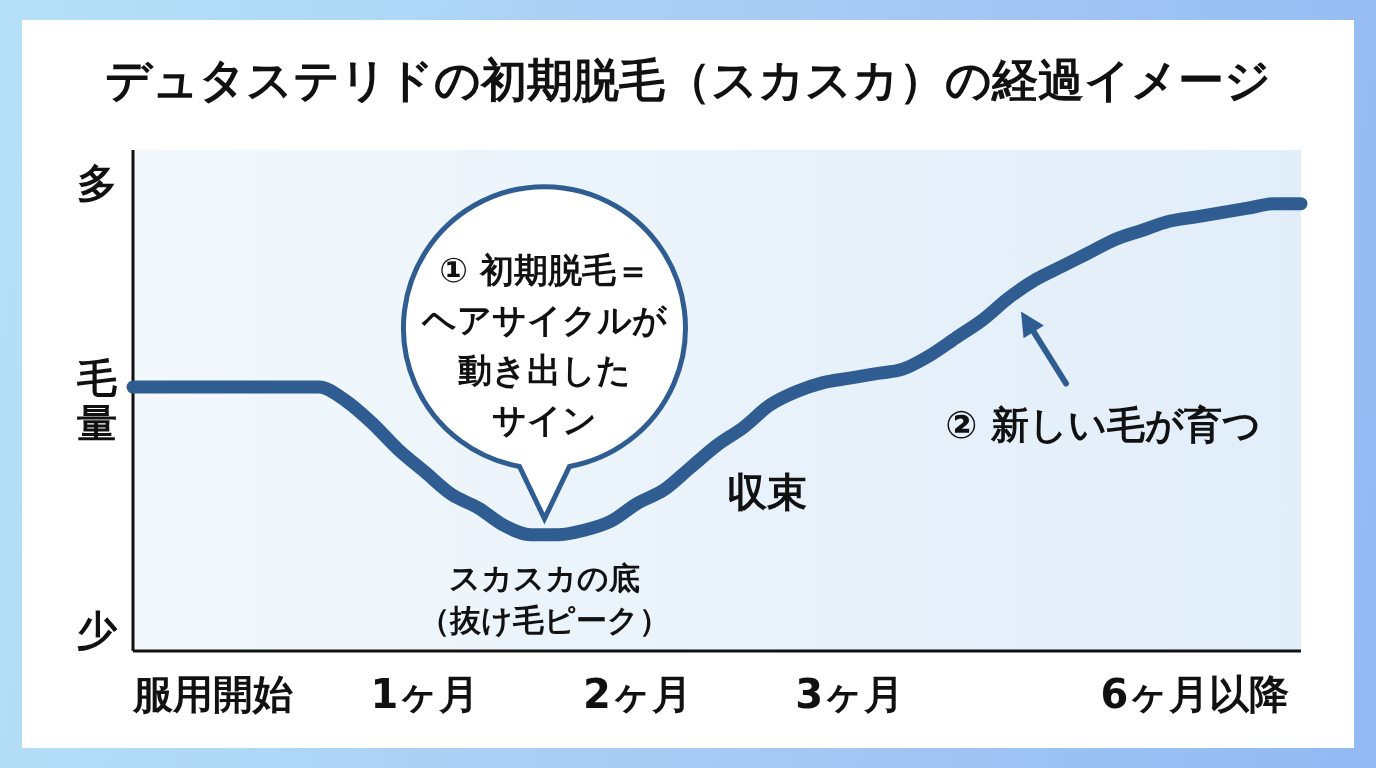 The height and width of the screenshot is (768, 1376). I want to click on annotation: 少, so click(97, 630).